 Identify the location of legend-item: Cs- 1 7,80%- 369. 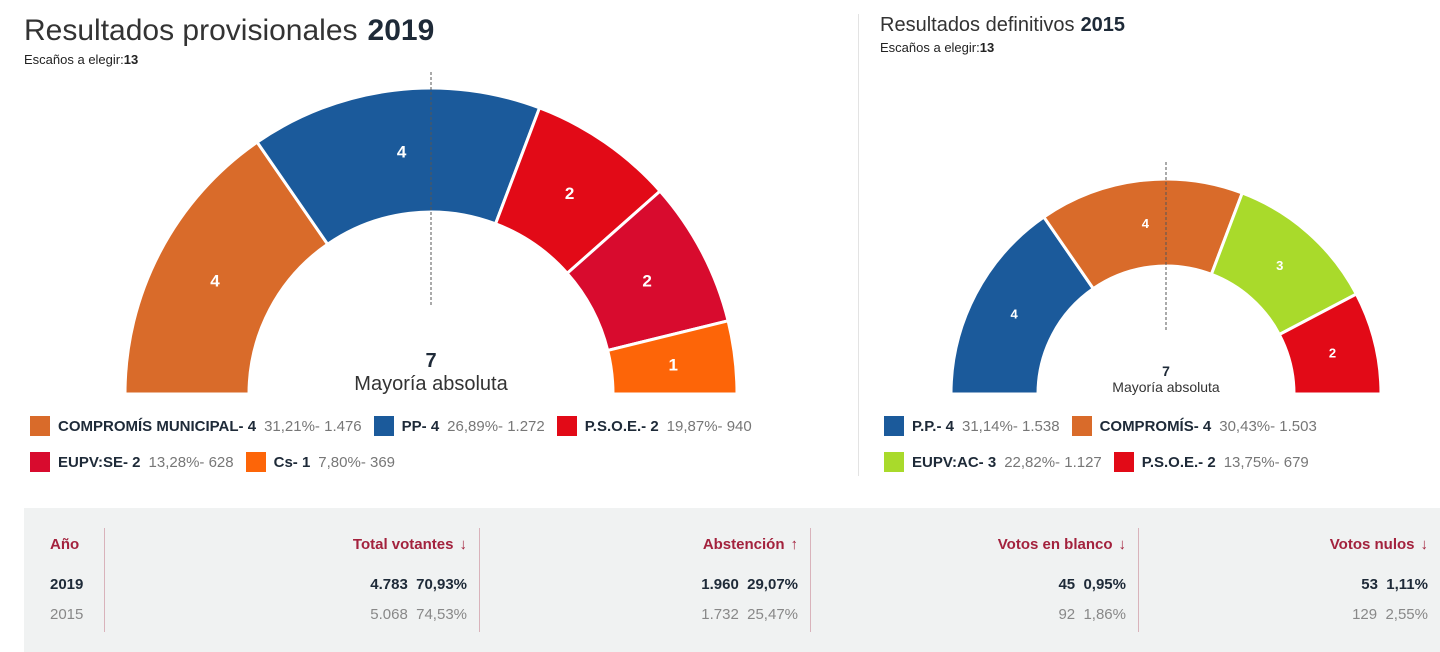
(320, 462).